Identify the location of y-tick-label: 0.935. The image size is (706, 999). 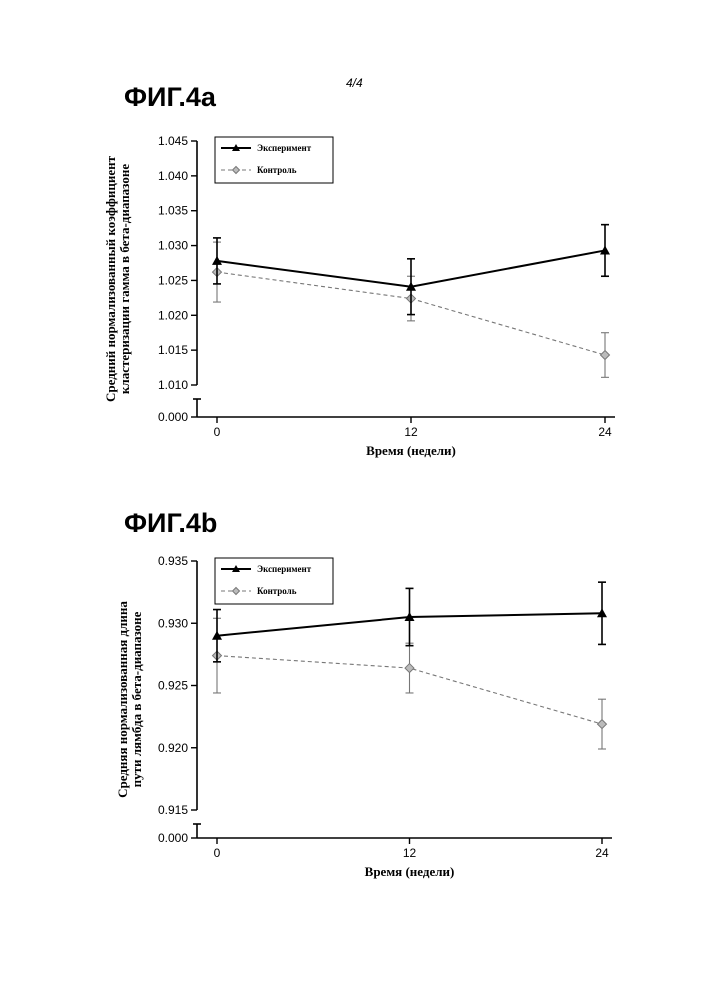
(173, 561).